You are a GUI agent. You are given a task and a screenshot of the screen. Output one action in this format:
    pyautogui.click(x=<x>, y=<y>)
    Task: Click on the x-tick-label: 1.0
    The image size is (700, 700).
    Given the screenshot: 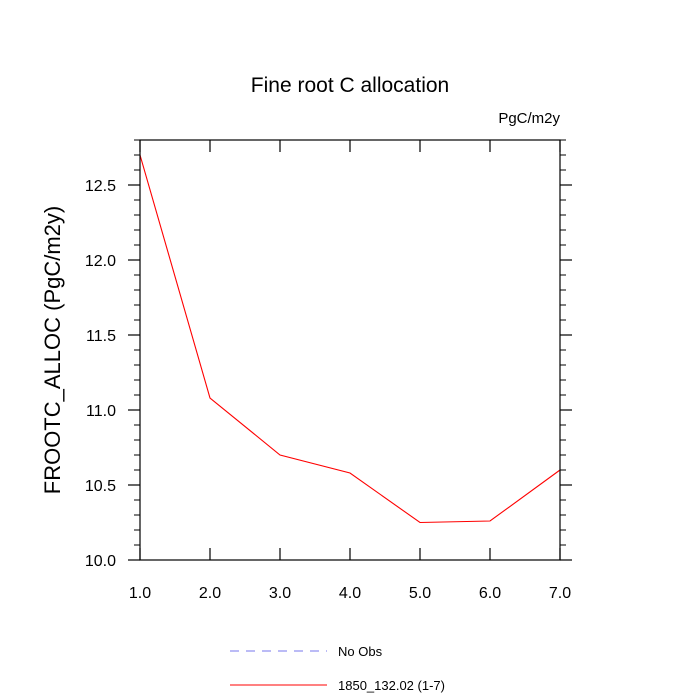 What is the action you would take?
    pyautogui.click(x=140, y=593)
    